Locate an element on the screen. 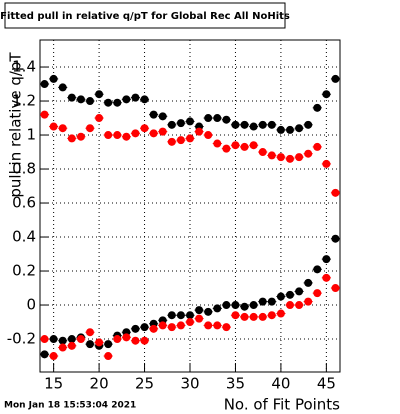 The image size is (400, 414). y-tick-label: 0.6 is located at coordinates (24, 203).